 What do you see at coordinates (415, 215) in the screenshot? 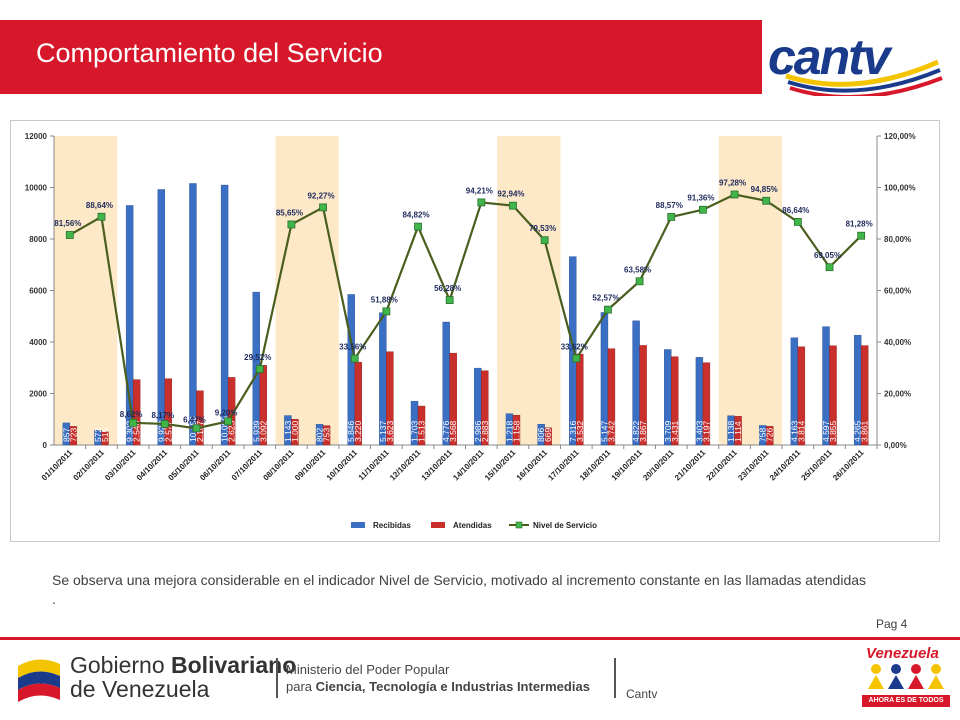
I see `data-label-nivel-de-servicio: 84,82%` at bounding box center [415, 215].